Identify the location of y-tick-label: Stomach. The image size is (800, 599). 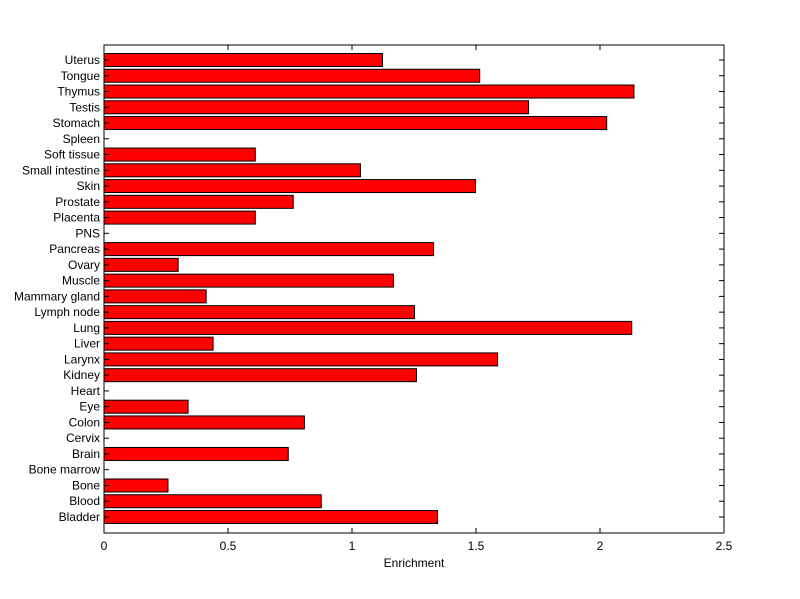
(76, 123).